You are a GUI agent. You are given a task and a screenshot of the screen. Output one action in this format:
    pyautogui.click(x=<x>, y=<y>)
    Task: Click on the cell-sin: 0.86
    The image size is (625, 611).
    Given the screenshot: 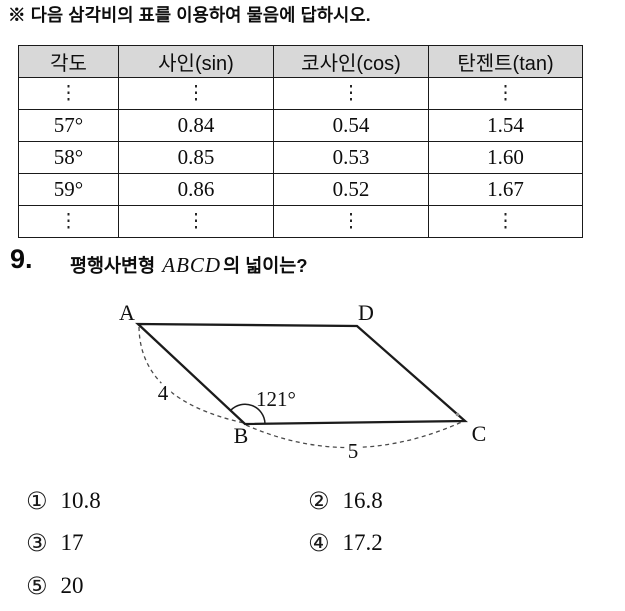 What is the action you would take?
    pyautogui.click(x=196, y=189)
    